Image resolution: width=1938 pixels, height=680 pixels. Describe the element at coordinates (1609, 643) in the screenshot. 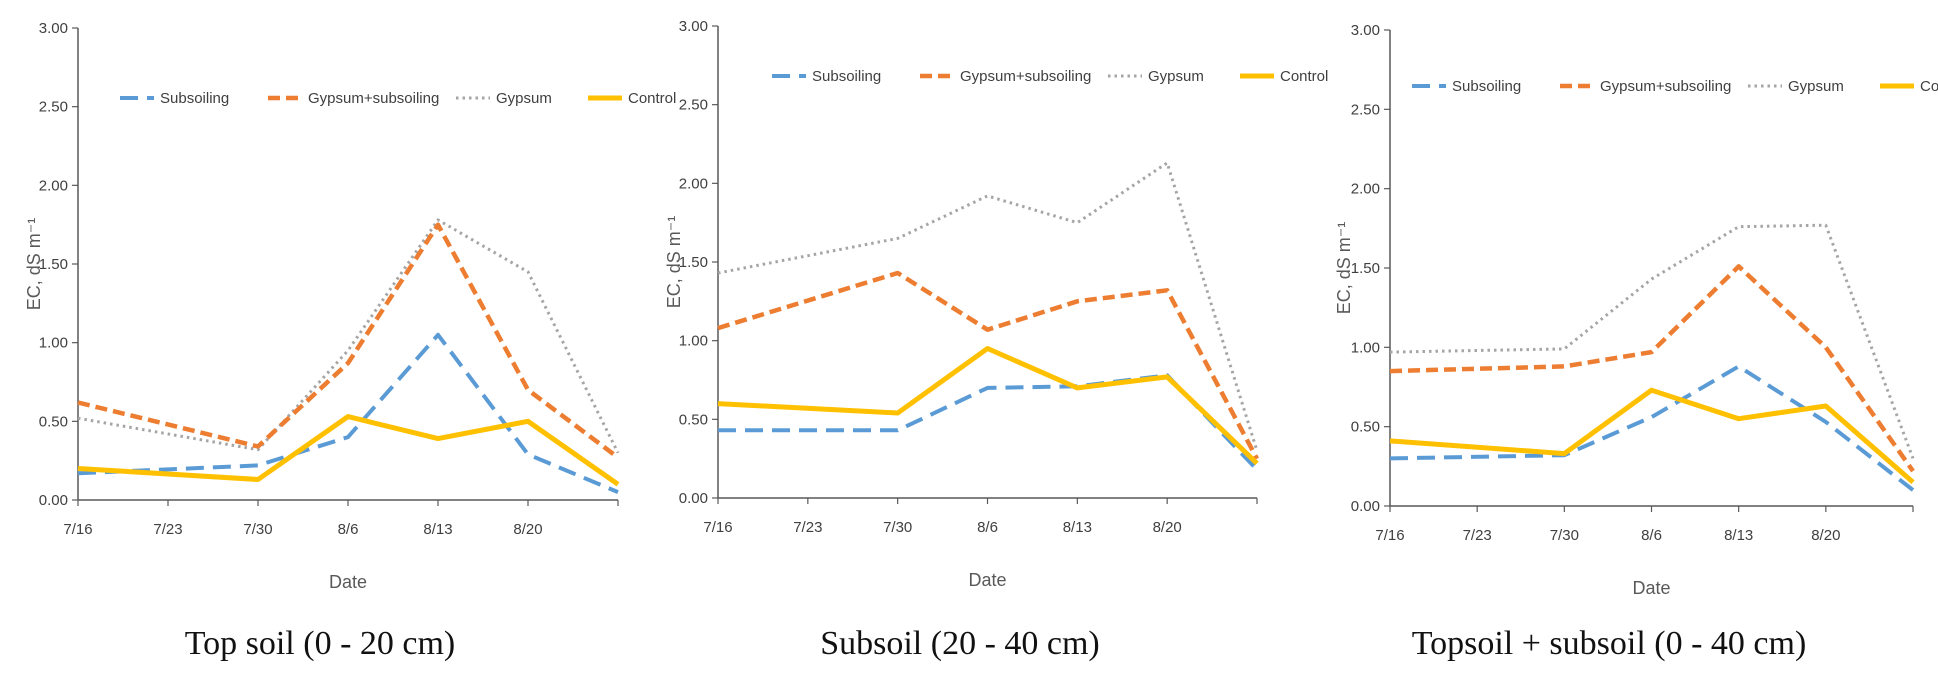

I see `chart-caption: Topsoil + subsoil (0 - 40 cm)` at that location.